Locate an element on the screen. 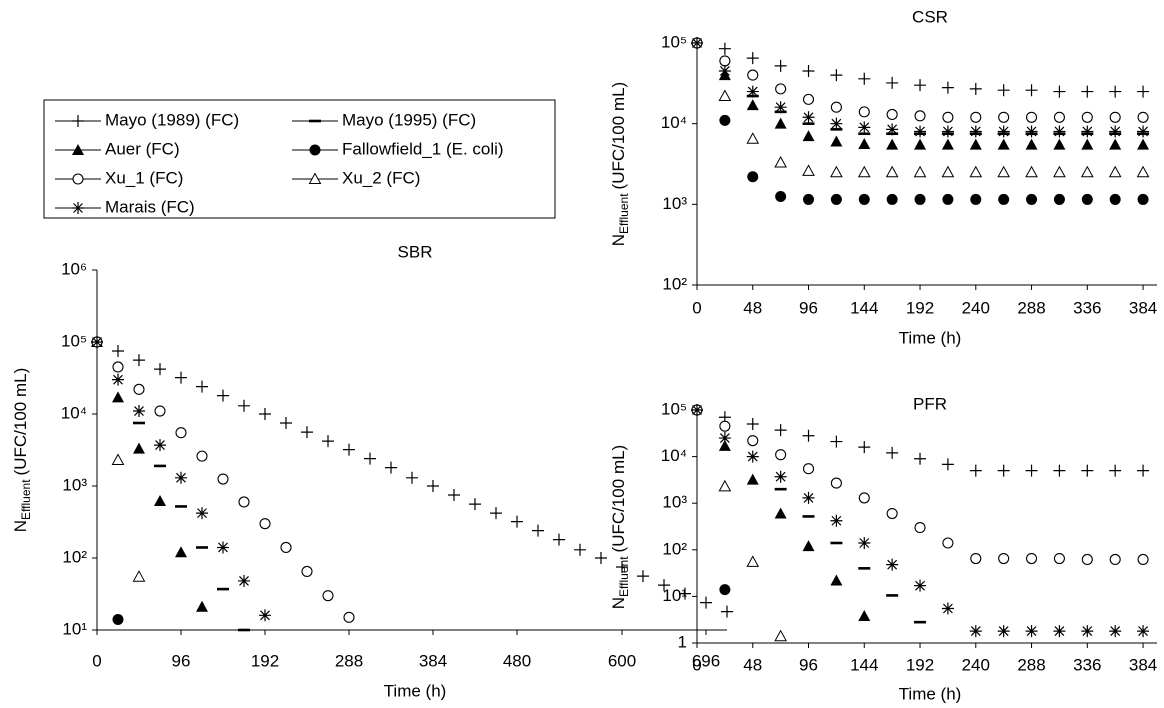 Image resolution: width=1164 pixels, height=708 pixels. y-tick-label: 10⁶ is located at coordinates (74, 268).